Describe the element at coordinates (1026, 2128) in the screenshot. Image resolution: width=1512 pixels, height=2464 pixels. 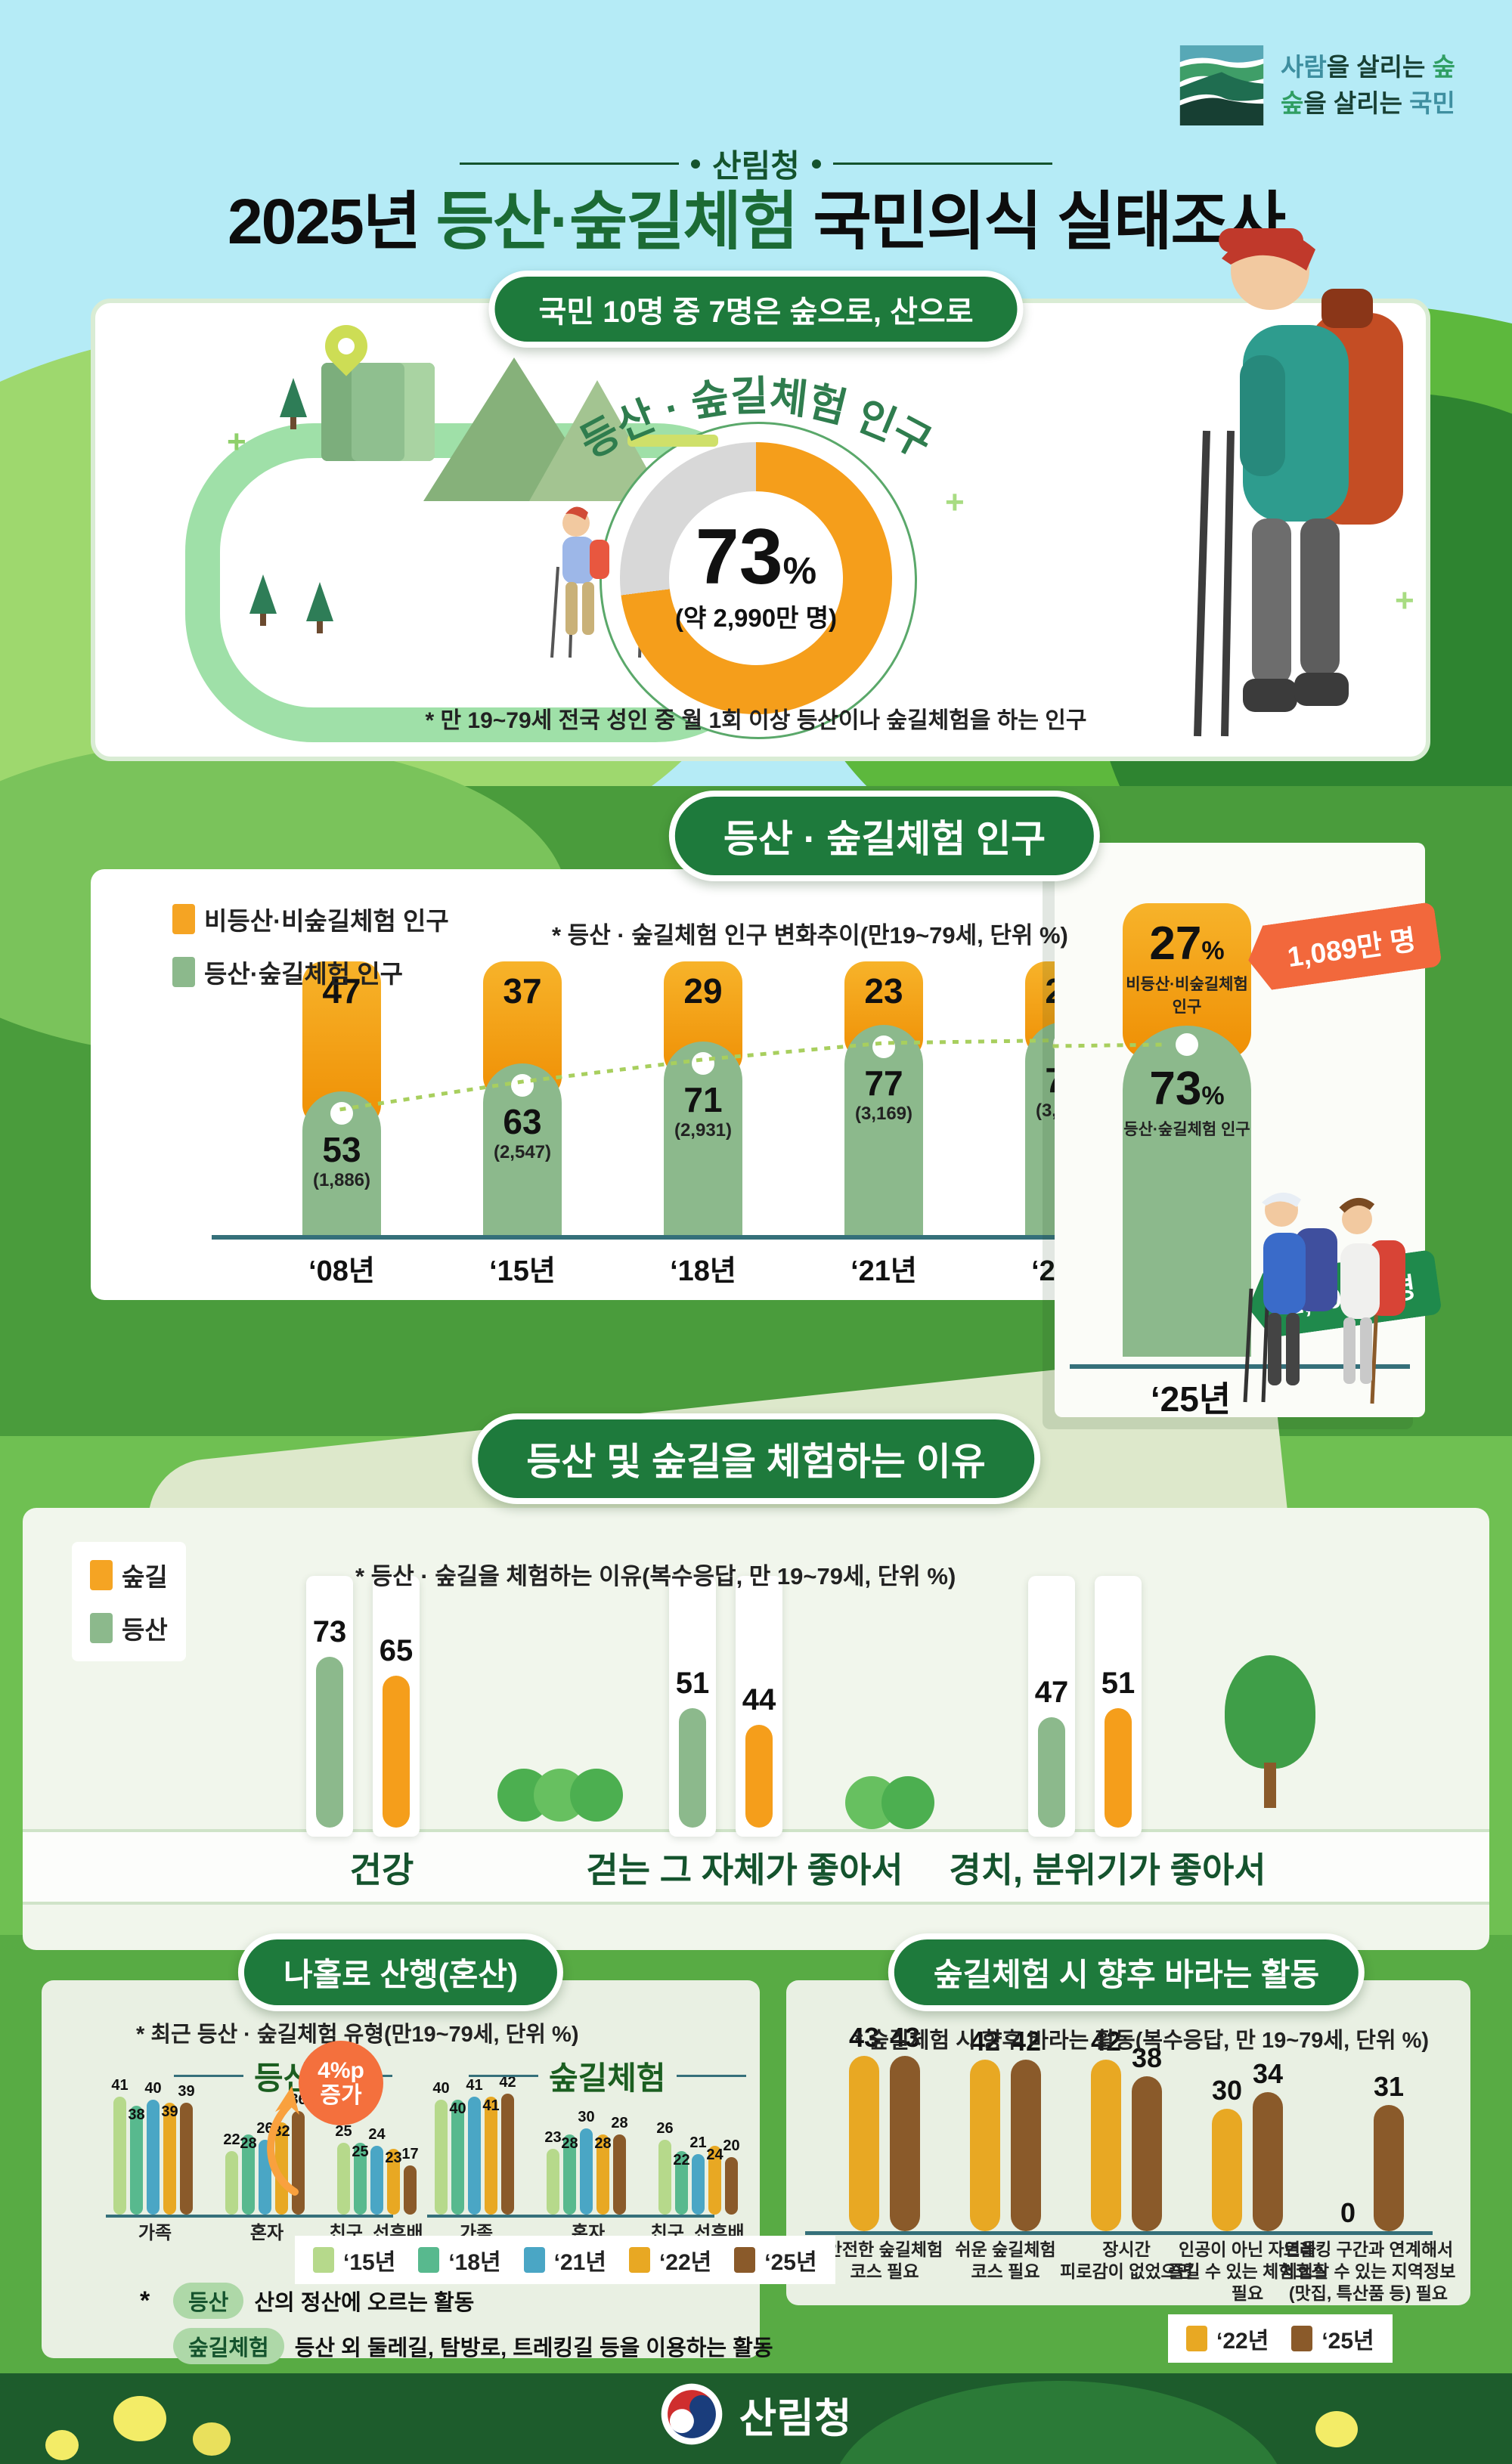
I see `bar-‘25년: 42` at that location.